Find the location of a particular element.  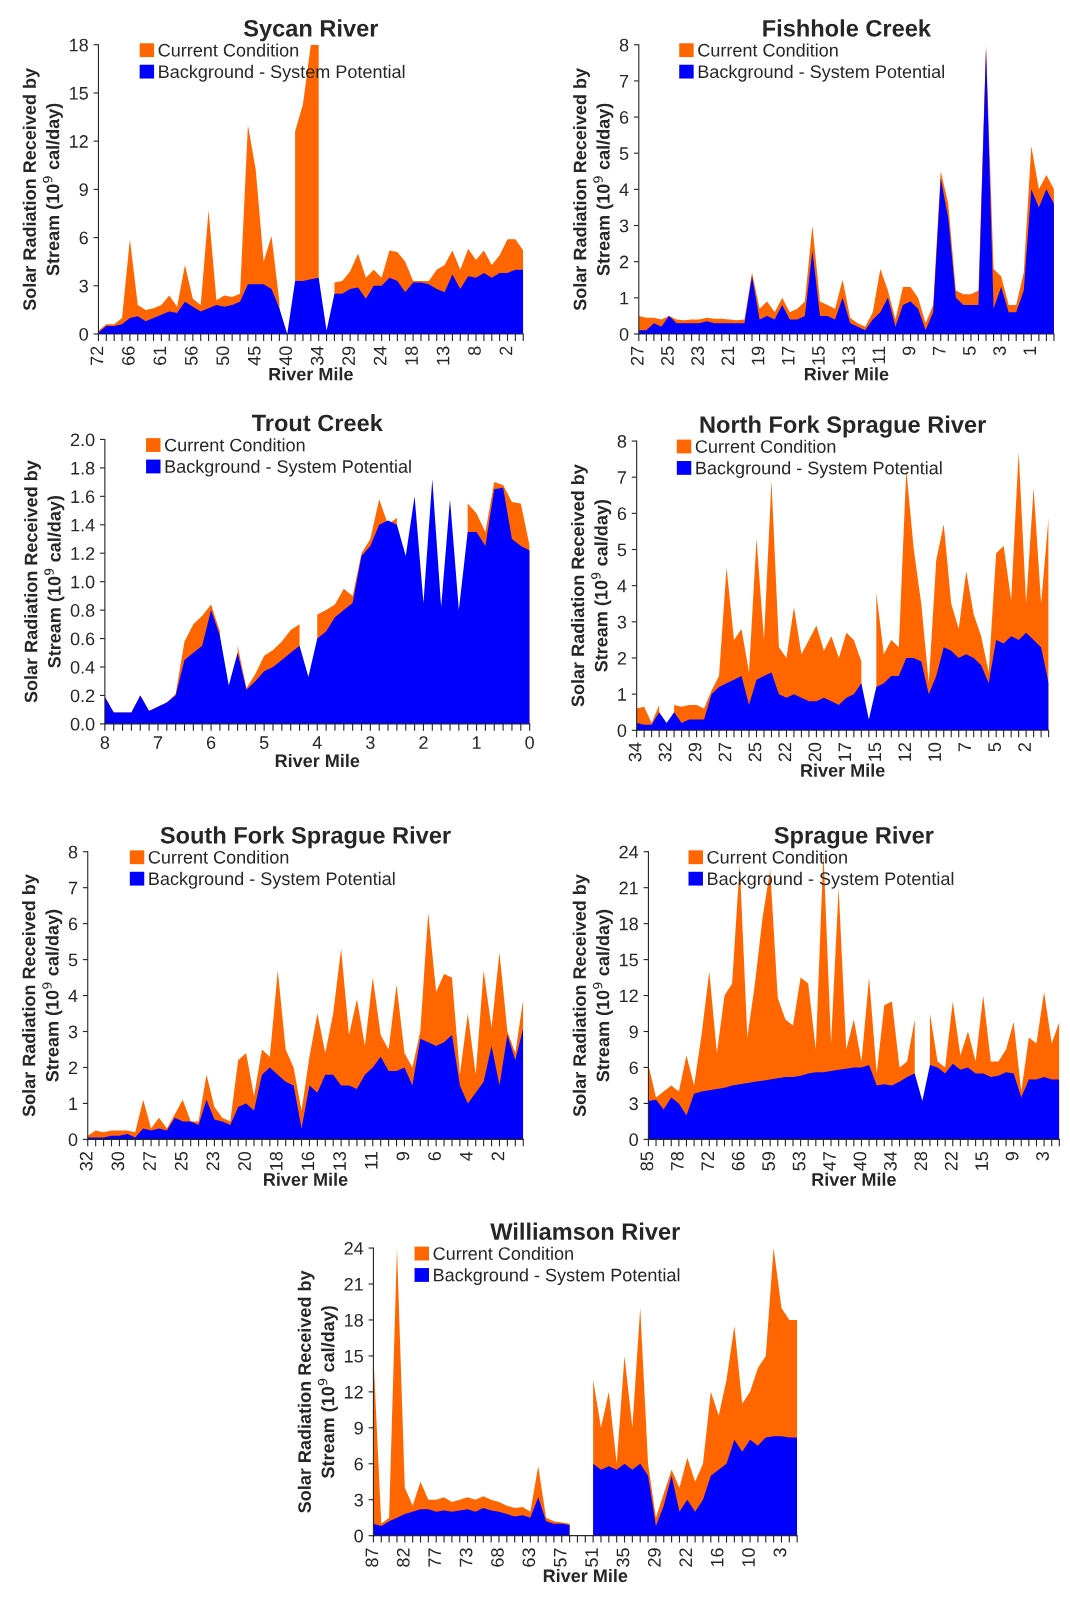

chart-title: Williamson River is located at coordinates (585, 1231).